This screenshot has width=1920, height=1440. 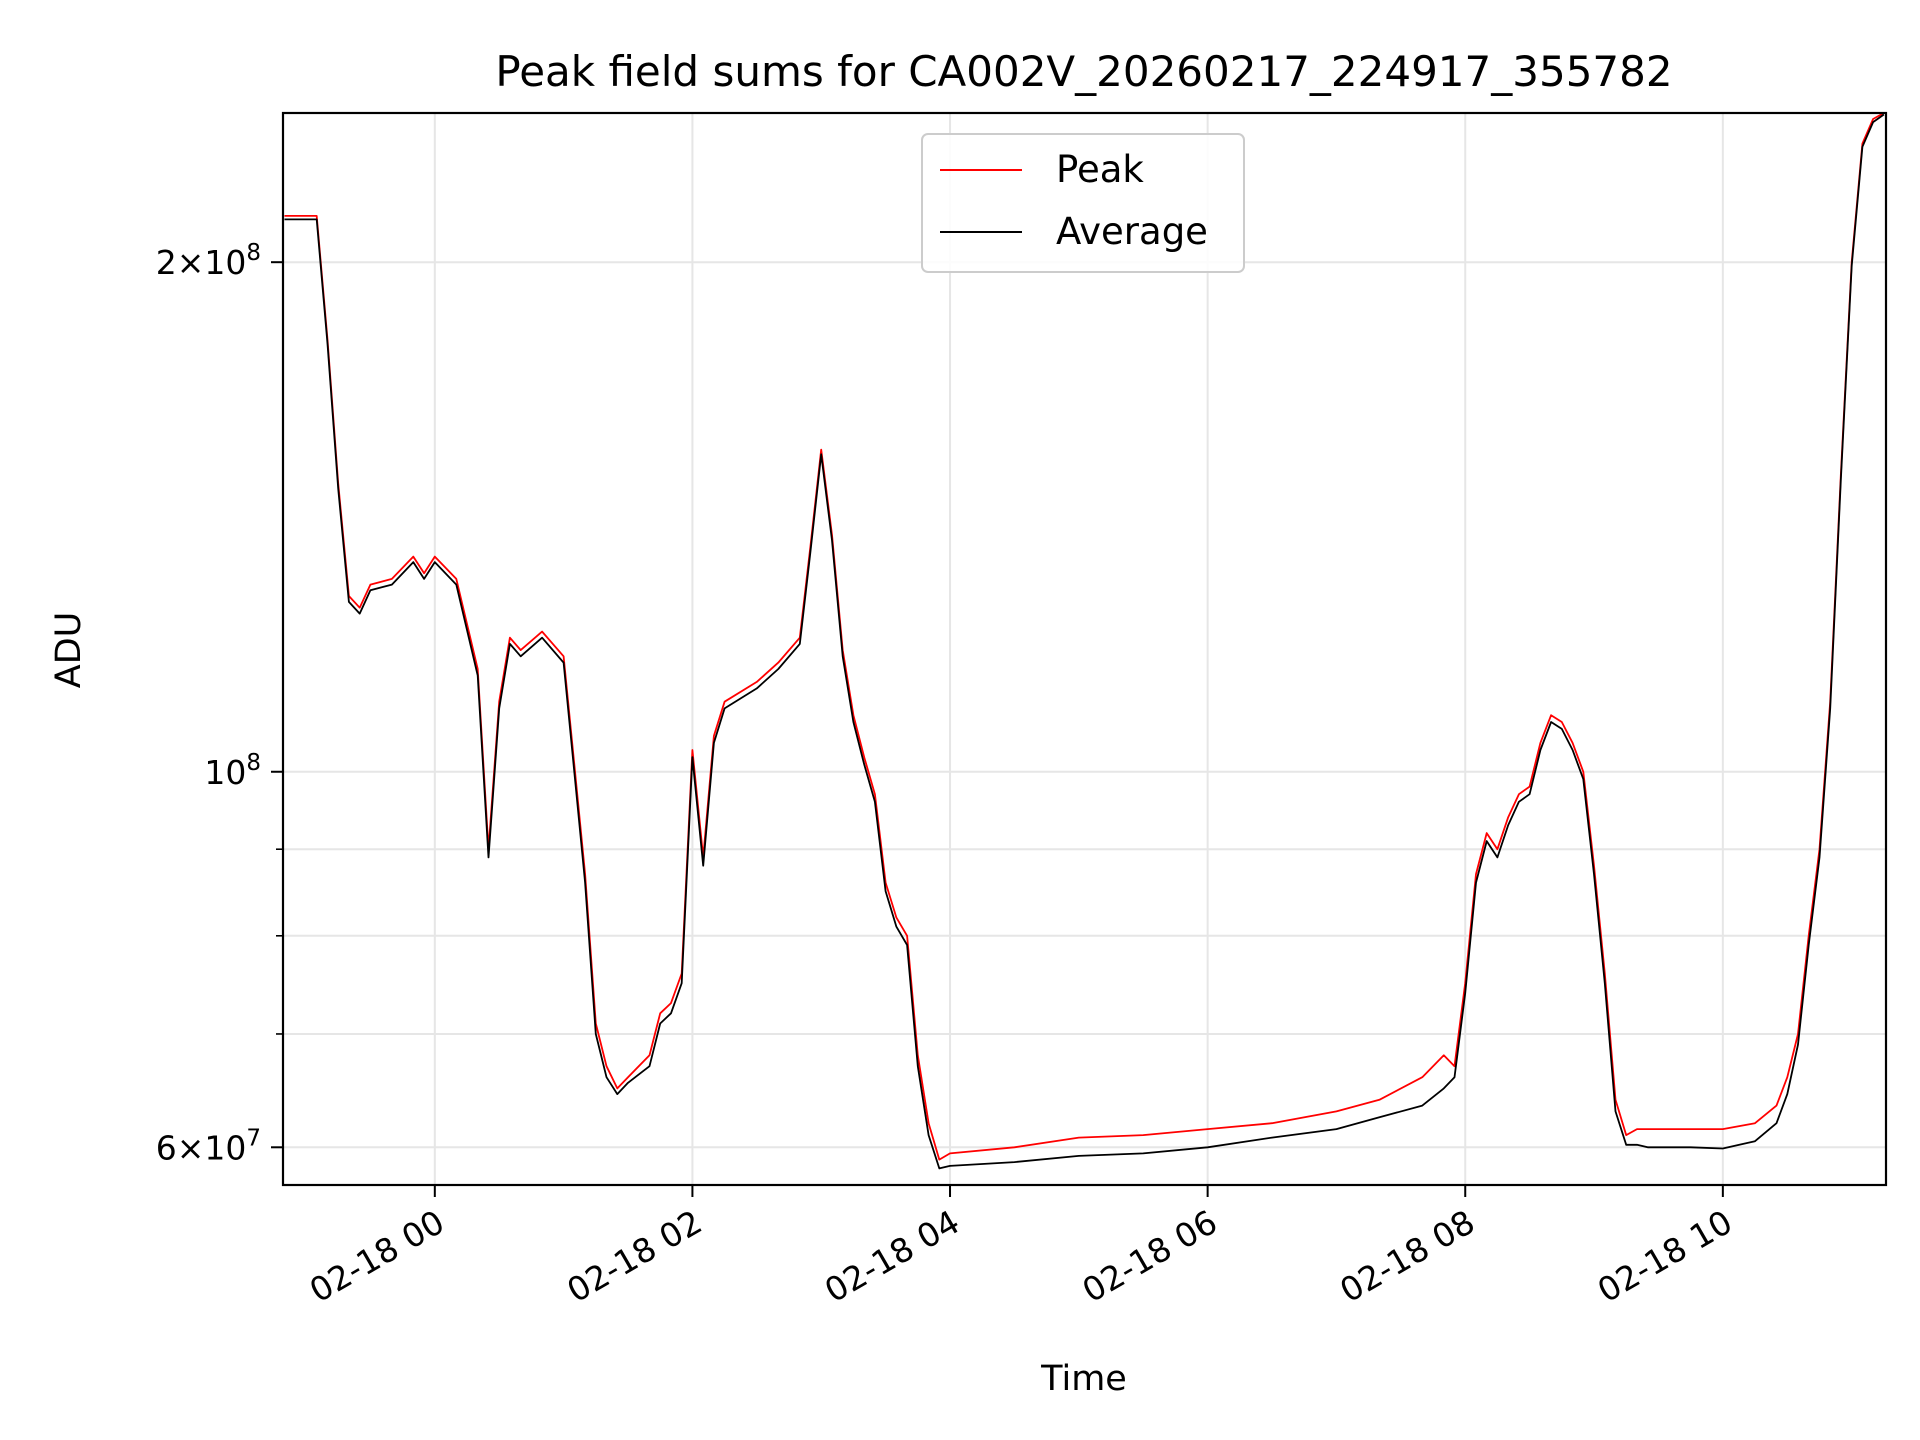 I want to click on x-tick-label: 02-18 02, so click(x=634, y=1256).